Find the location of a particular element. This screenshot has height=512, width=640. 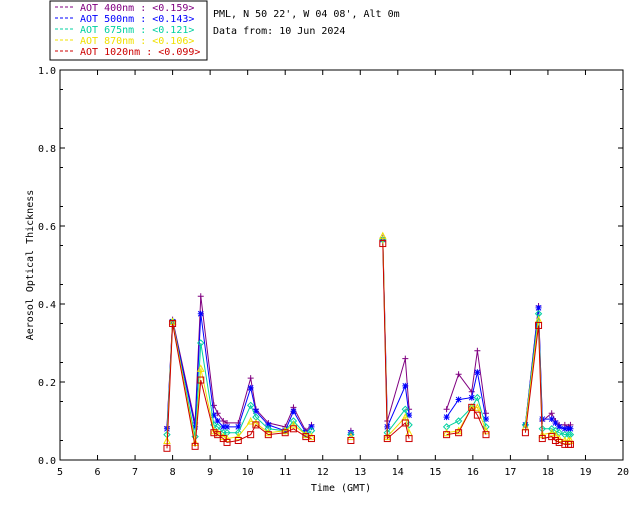

x-tick-label: 19 is located at coordinates (585, 472).